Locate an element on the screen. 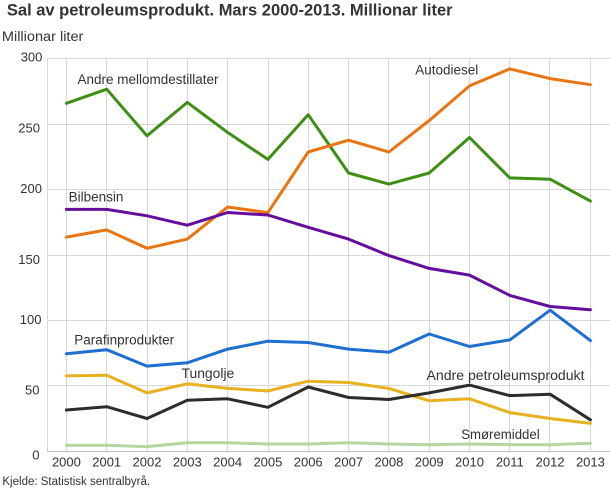  svg-text: 2010 is located at coordinates (469, 462).